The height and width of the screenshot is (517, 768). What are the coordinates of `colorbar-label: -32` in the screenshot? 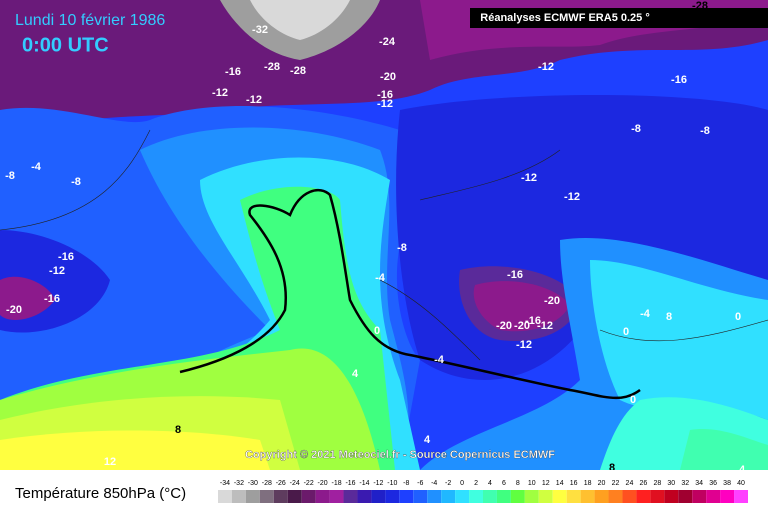 It's located at (239, 483).